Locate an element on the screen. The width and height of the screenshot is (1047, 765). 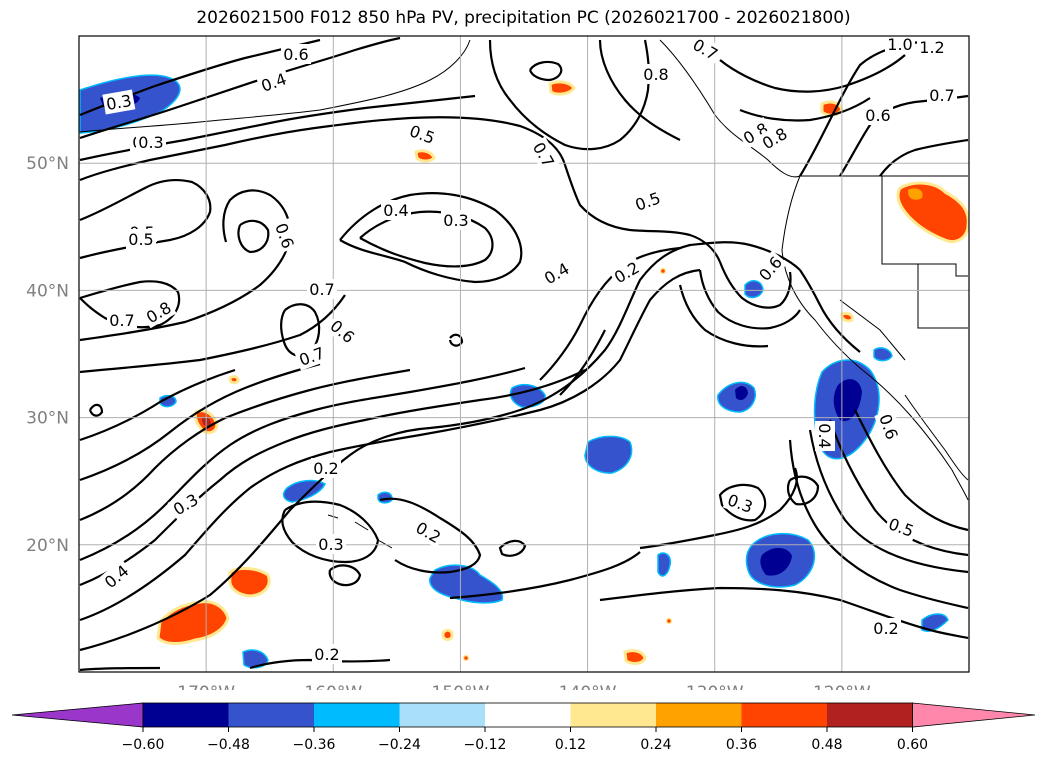
svg-text: −0.48 is located at coordinates (228, 745).